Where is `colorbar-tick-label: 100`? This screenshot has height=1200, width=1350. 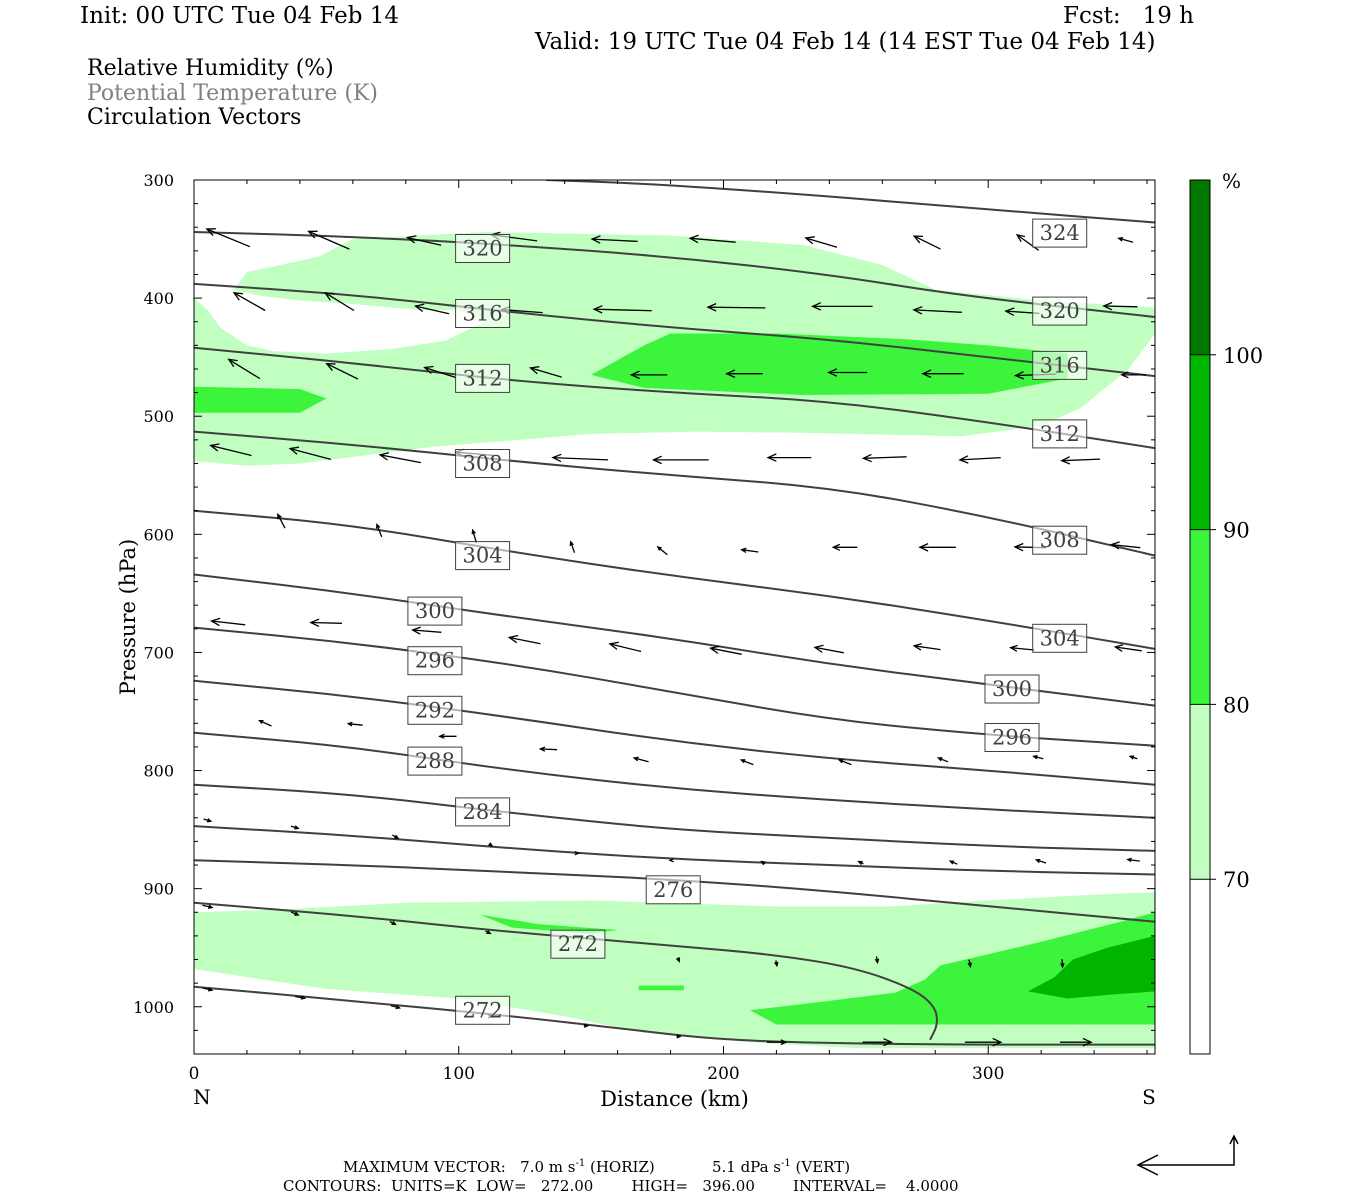
colorbar-tick-label: 100 is located at coordinates (1243, 356).